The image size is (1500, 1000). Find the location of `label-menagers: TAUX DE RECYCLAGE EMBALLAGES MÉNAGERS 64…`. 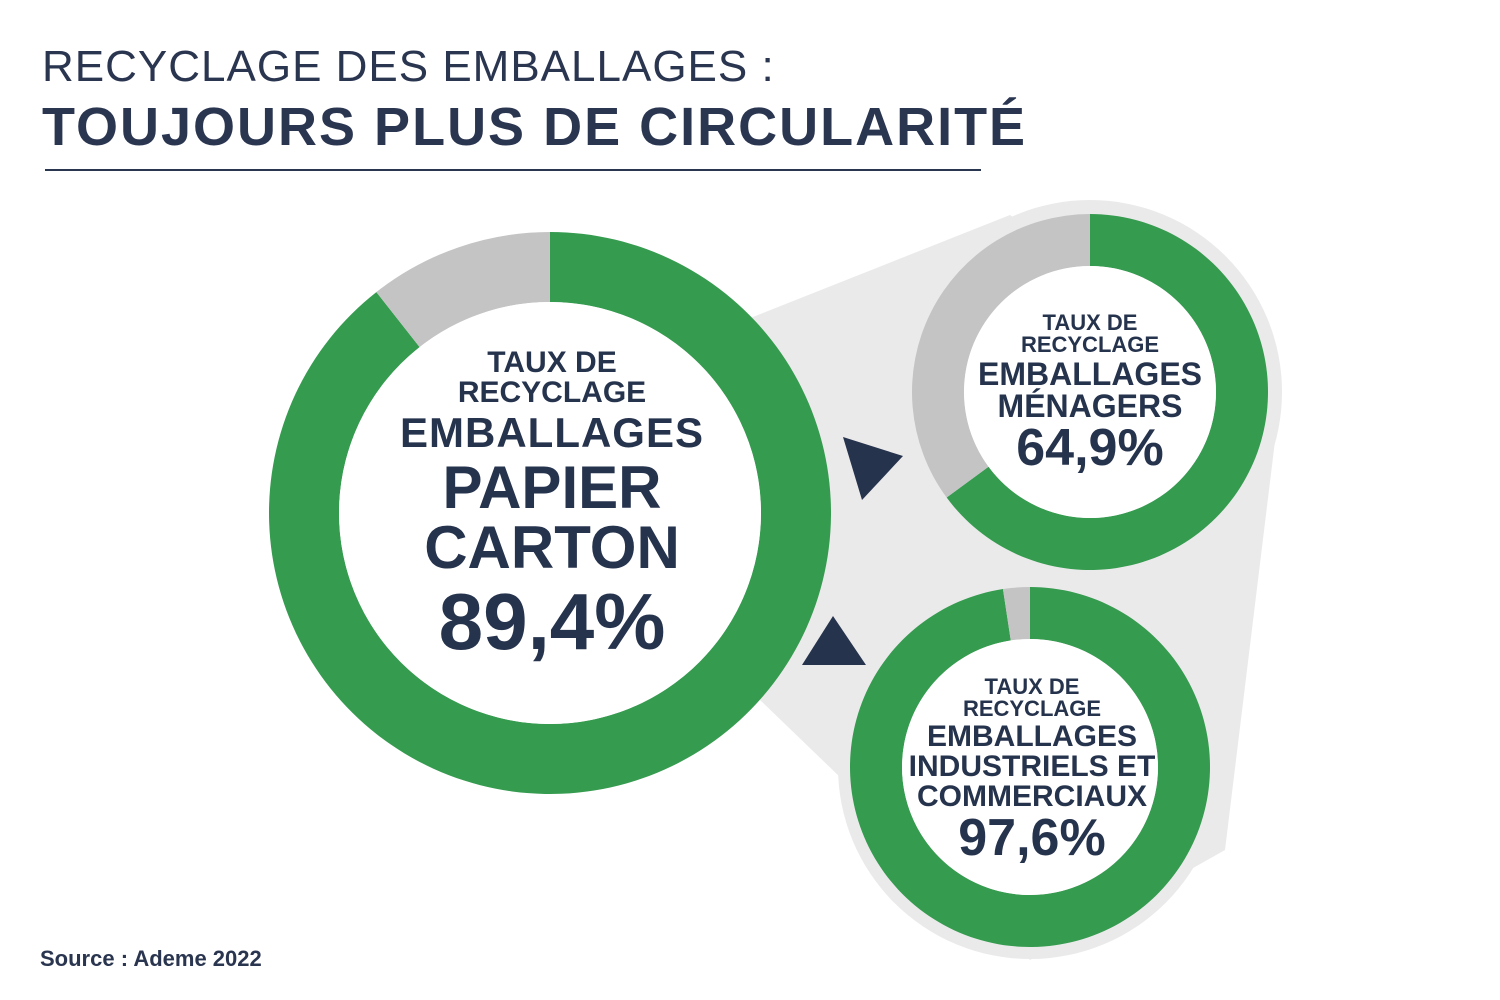

label-menagers: TAUX DE RECYCLAGE EMBALLAGES MÉNAGERS 64… is located at coordinates (1090, 393).